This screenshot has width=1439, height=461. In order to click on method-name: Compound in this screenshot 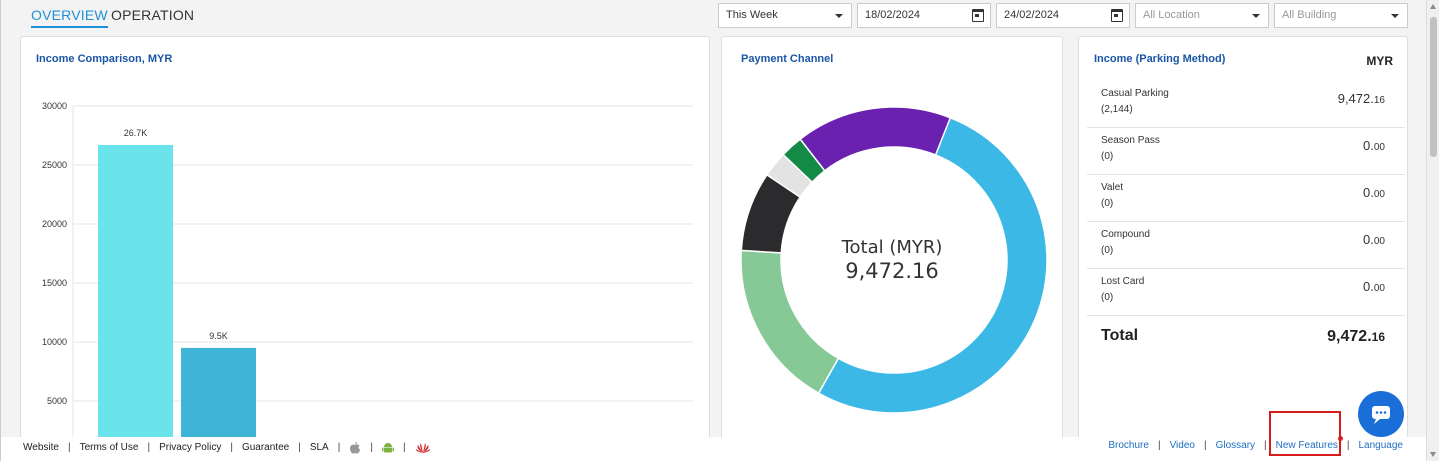, I will do `click(1125, 234)`.